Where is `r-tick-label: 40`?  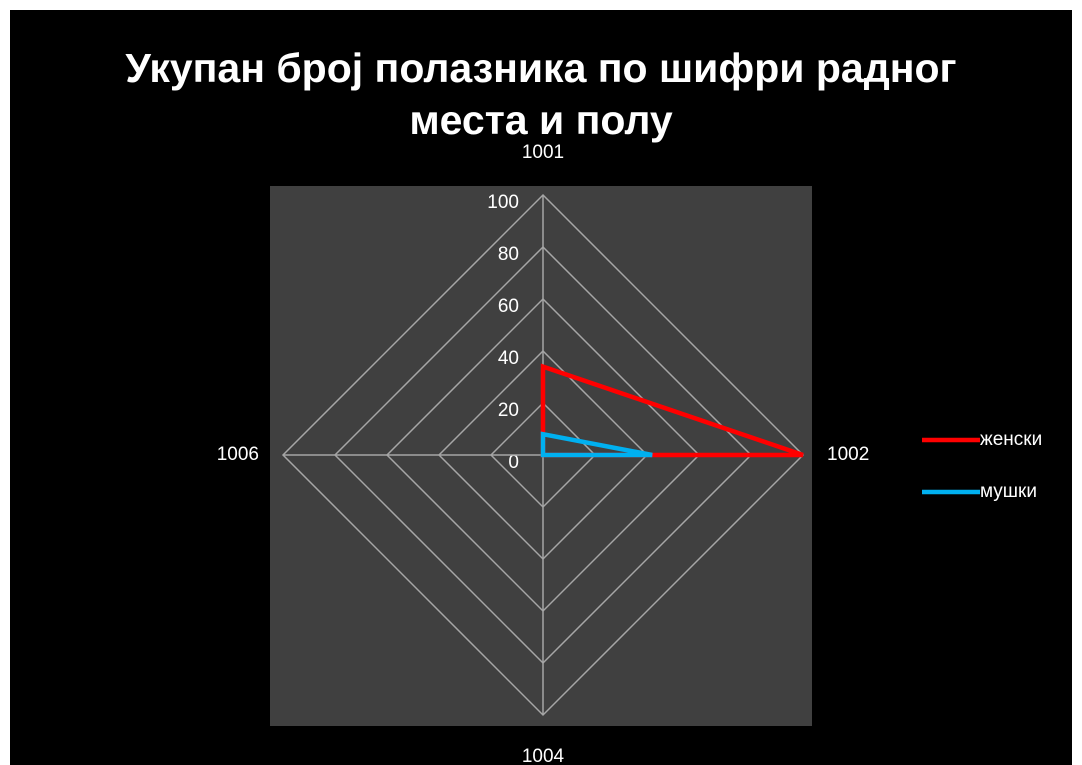 r-tick-label: 40 is located at coordinates (508, 358).